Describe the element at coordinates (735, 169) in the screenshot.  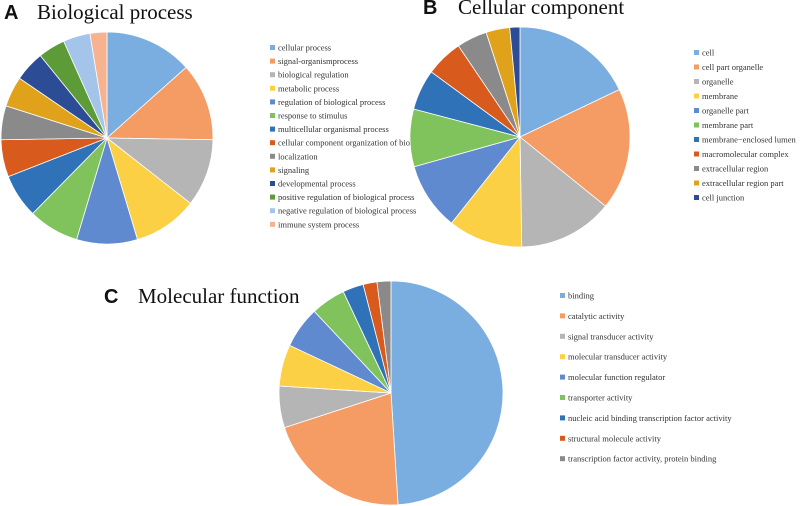
I see `legend-label: extracellular region` at that location.